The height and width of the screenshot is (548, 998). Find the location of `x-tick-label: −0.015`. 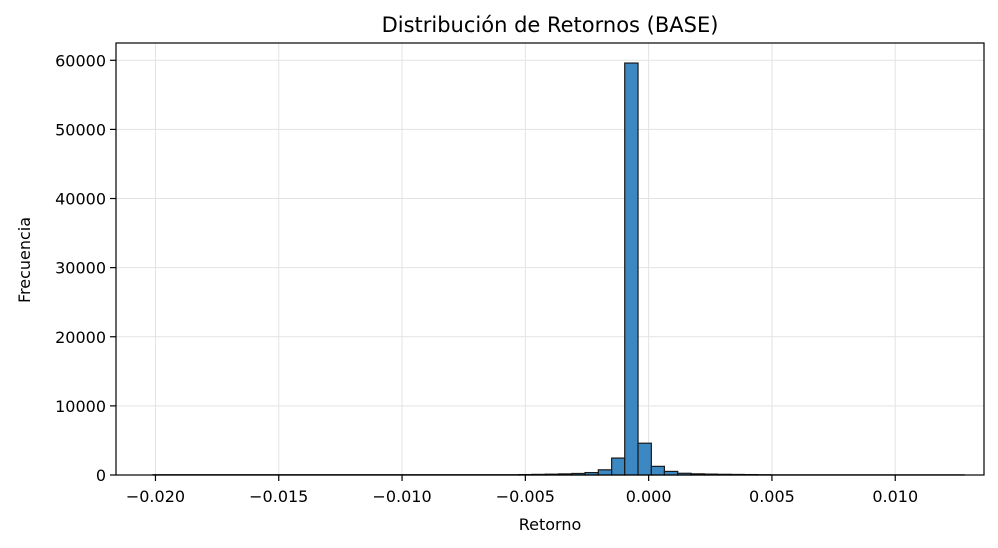

x-tick-label: −0.015 is located at coordinates (278, 496).